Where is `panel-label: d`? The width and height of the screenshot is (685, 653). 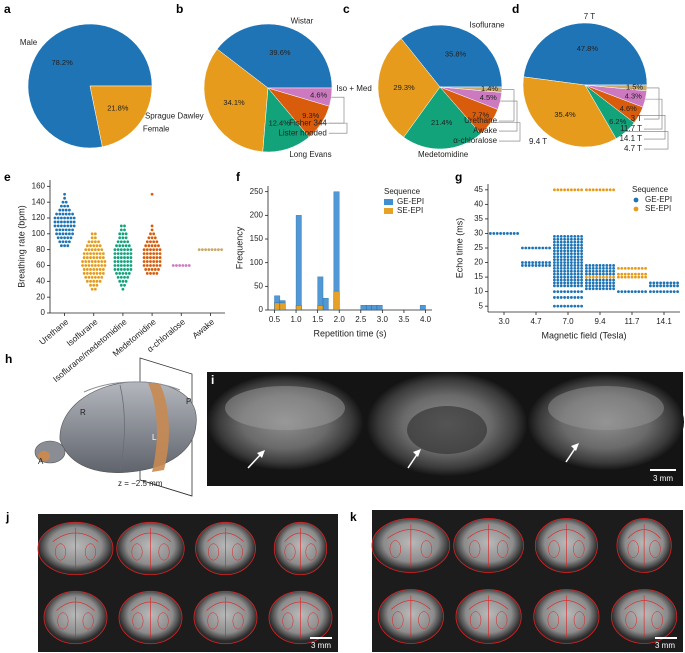 panel-label: d is located at coordinates (515, 9).